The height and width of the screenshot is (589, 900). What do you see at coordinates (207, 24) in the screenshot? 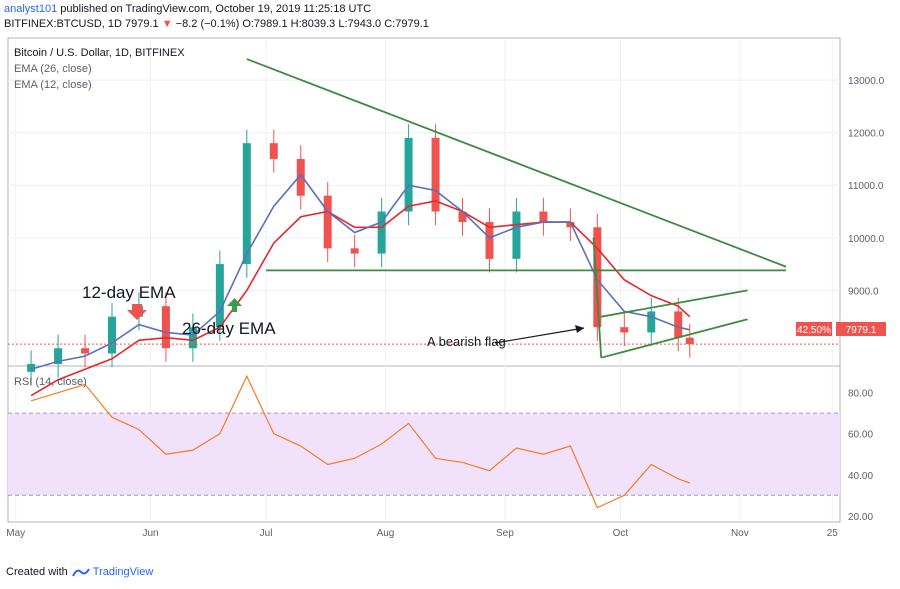
I see `change-value: −8.2 (−0.1%)` at bounding box center [207, 24].